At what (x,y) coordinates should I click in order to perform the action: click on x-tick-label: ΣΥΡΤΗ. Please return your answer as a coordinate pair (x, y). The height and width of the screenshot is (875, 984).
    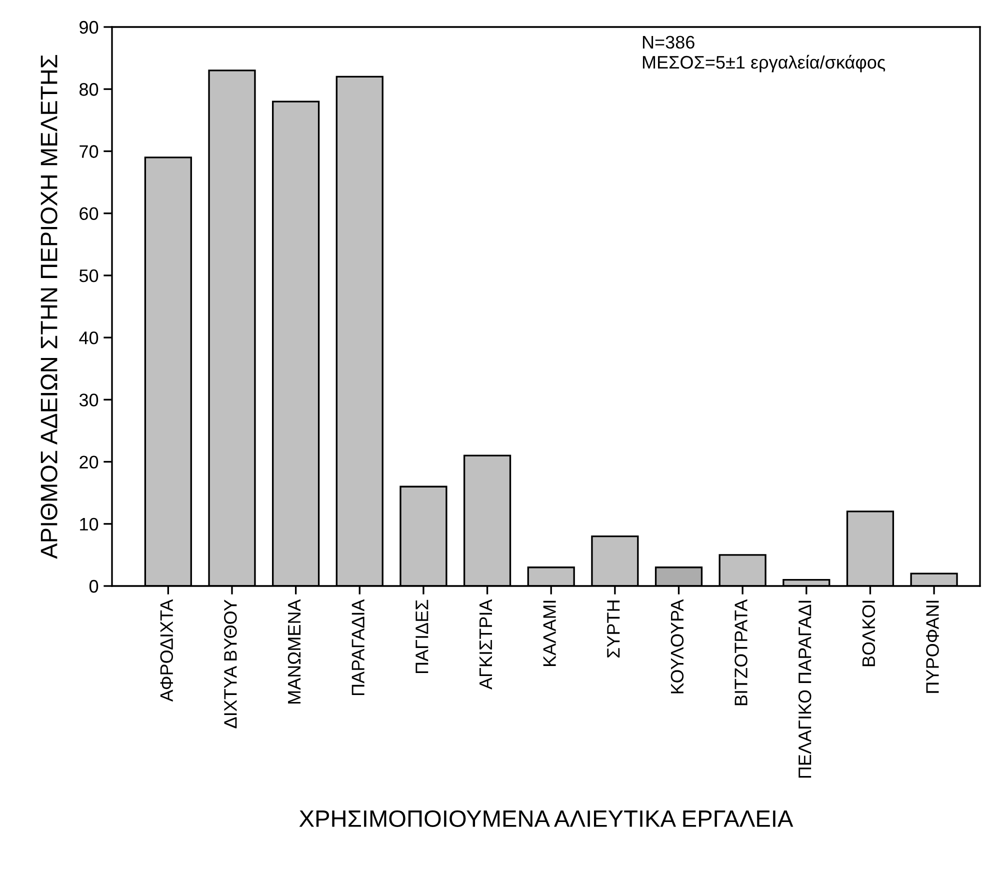
    Looking at the image, I should click on (613, 629).